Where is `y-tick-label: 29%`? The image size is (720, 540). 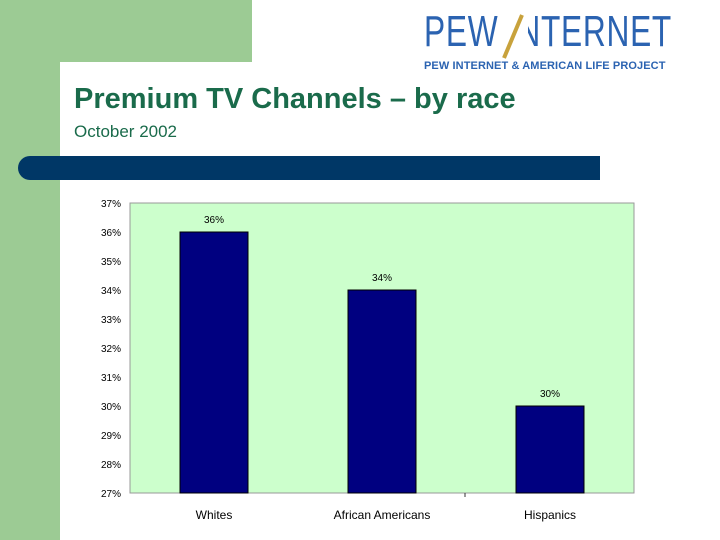 y-tick-label: 29% is located at coordinates (111, 436).